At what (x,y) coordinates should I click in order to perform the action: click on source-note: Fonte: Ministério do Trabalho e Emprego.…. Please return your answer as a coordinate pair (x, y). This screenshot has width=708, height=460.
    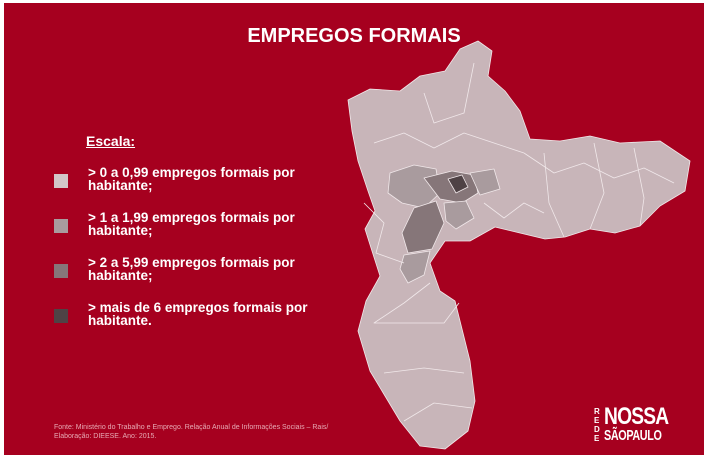
    Looking at the image, I should click on (191, 432).